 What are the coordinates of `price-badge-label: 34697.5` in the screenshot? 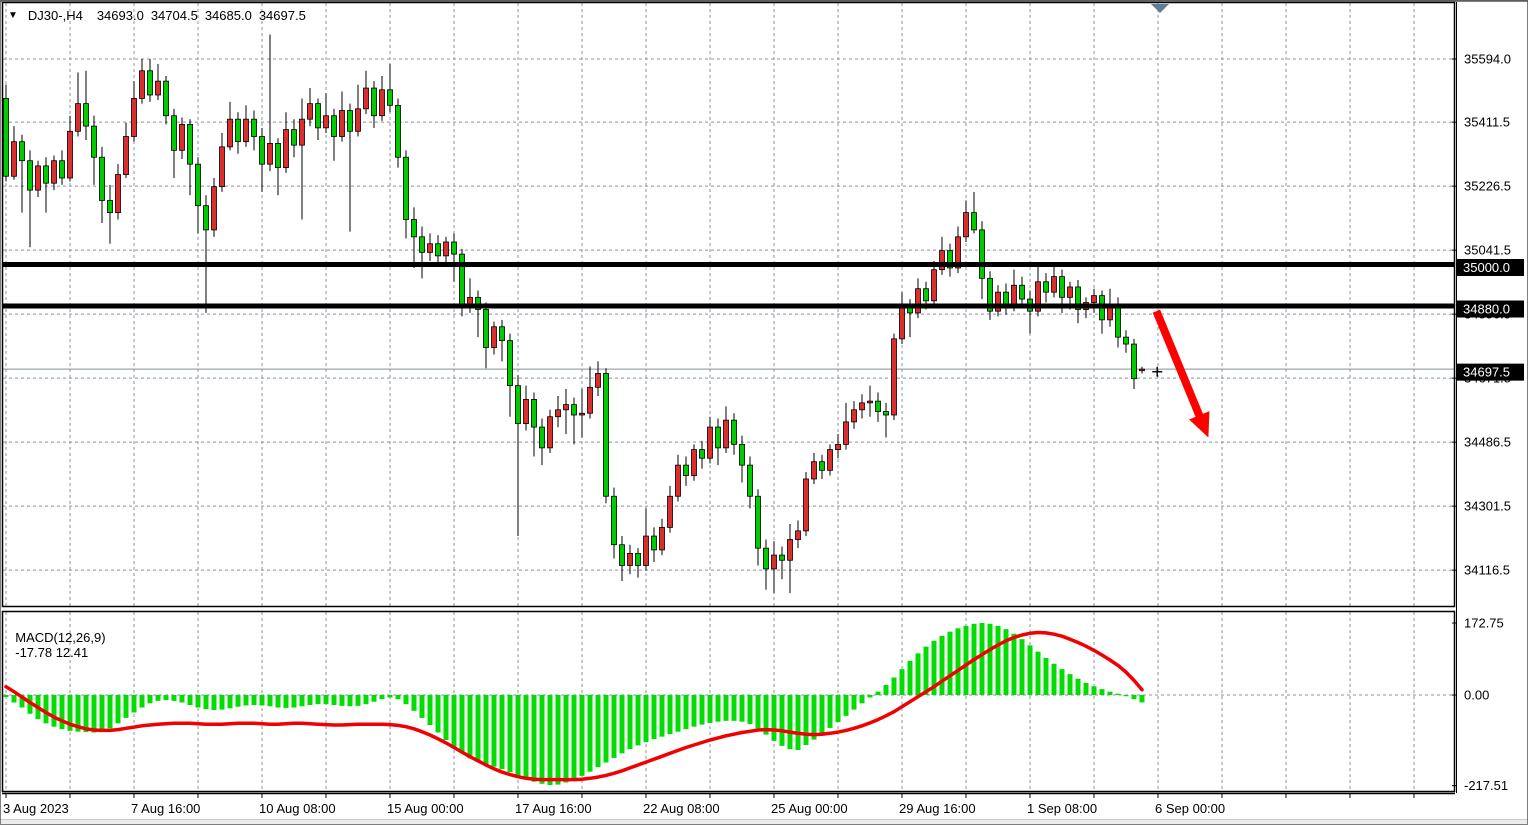 It's located at (1486, 372).